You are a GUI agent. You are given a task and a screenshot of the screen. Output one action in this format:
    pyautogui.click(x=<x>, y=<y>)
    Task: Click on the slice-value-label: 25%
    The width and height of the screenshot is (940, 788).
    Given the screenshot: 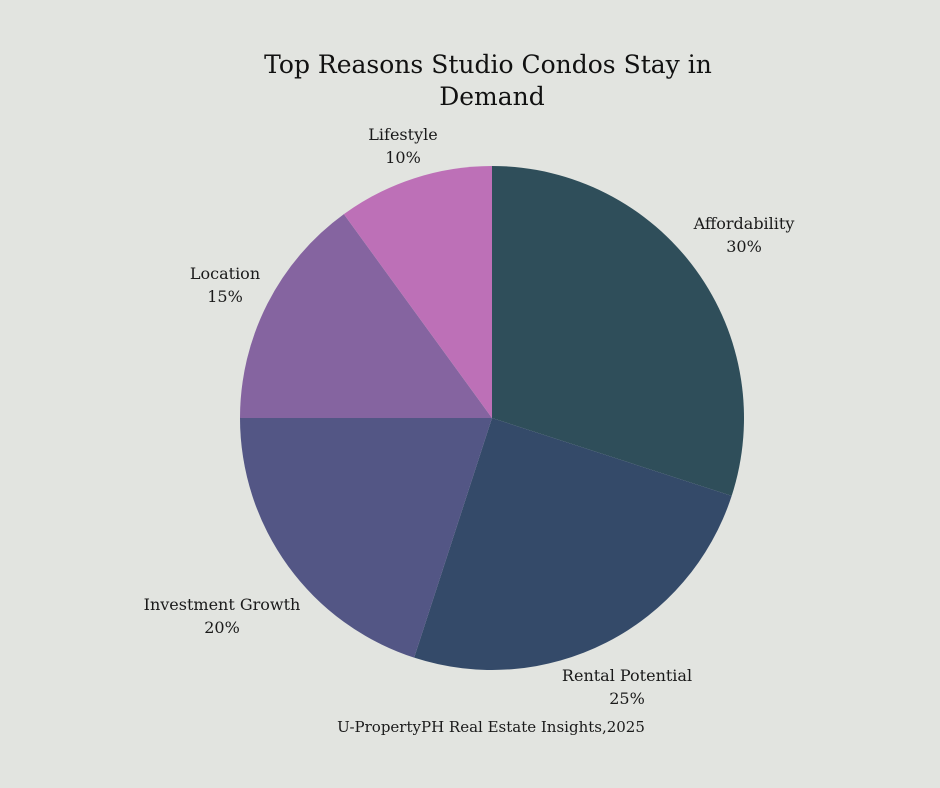 What is the action you would take?
    pyautogui.click(x=627, y=698)
    